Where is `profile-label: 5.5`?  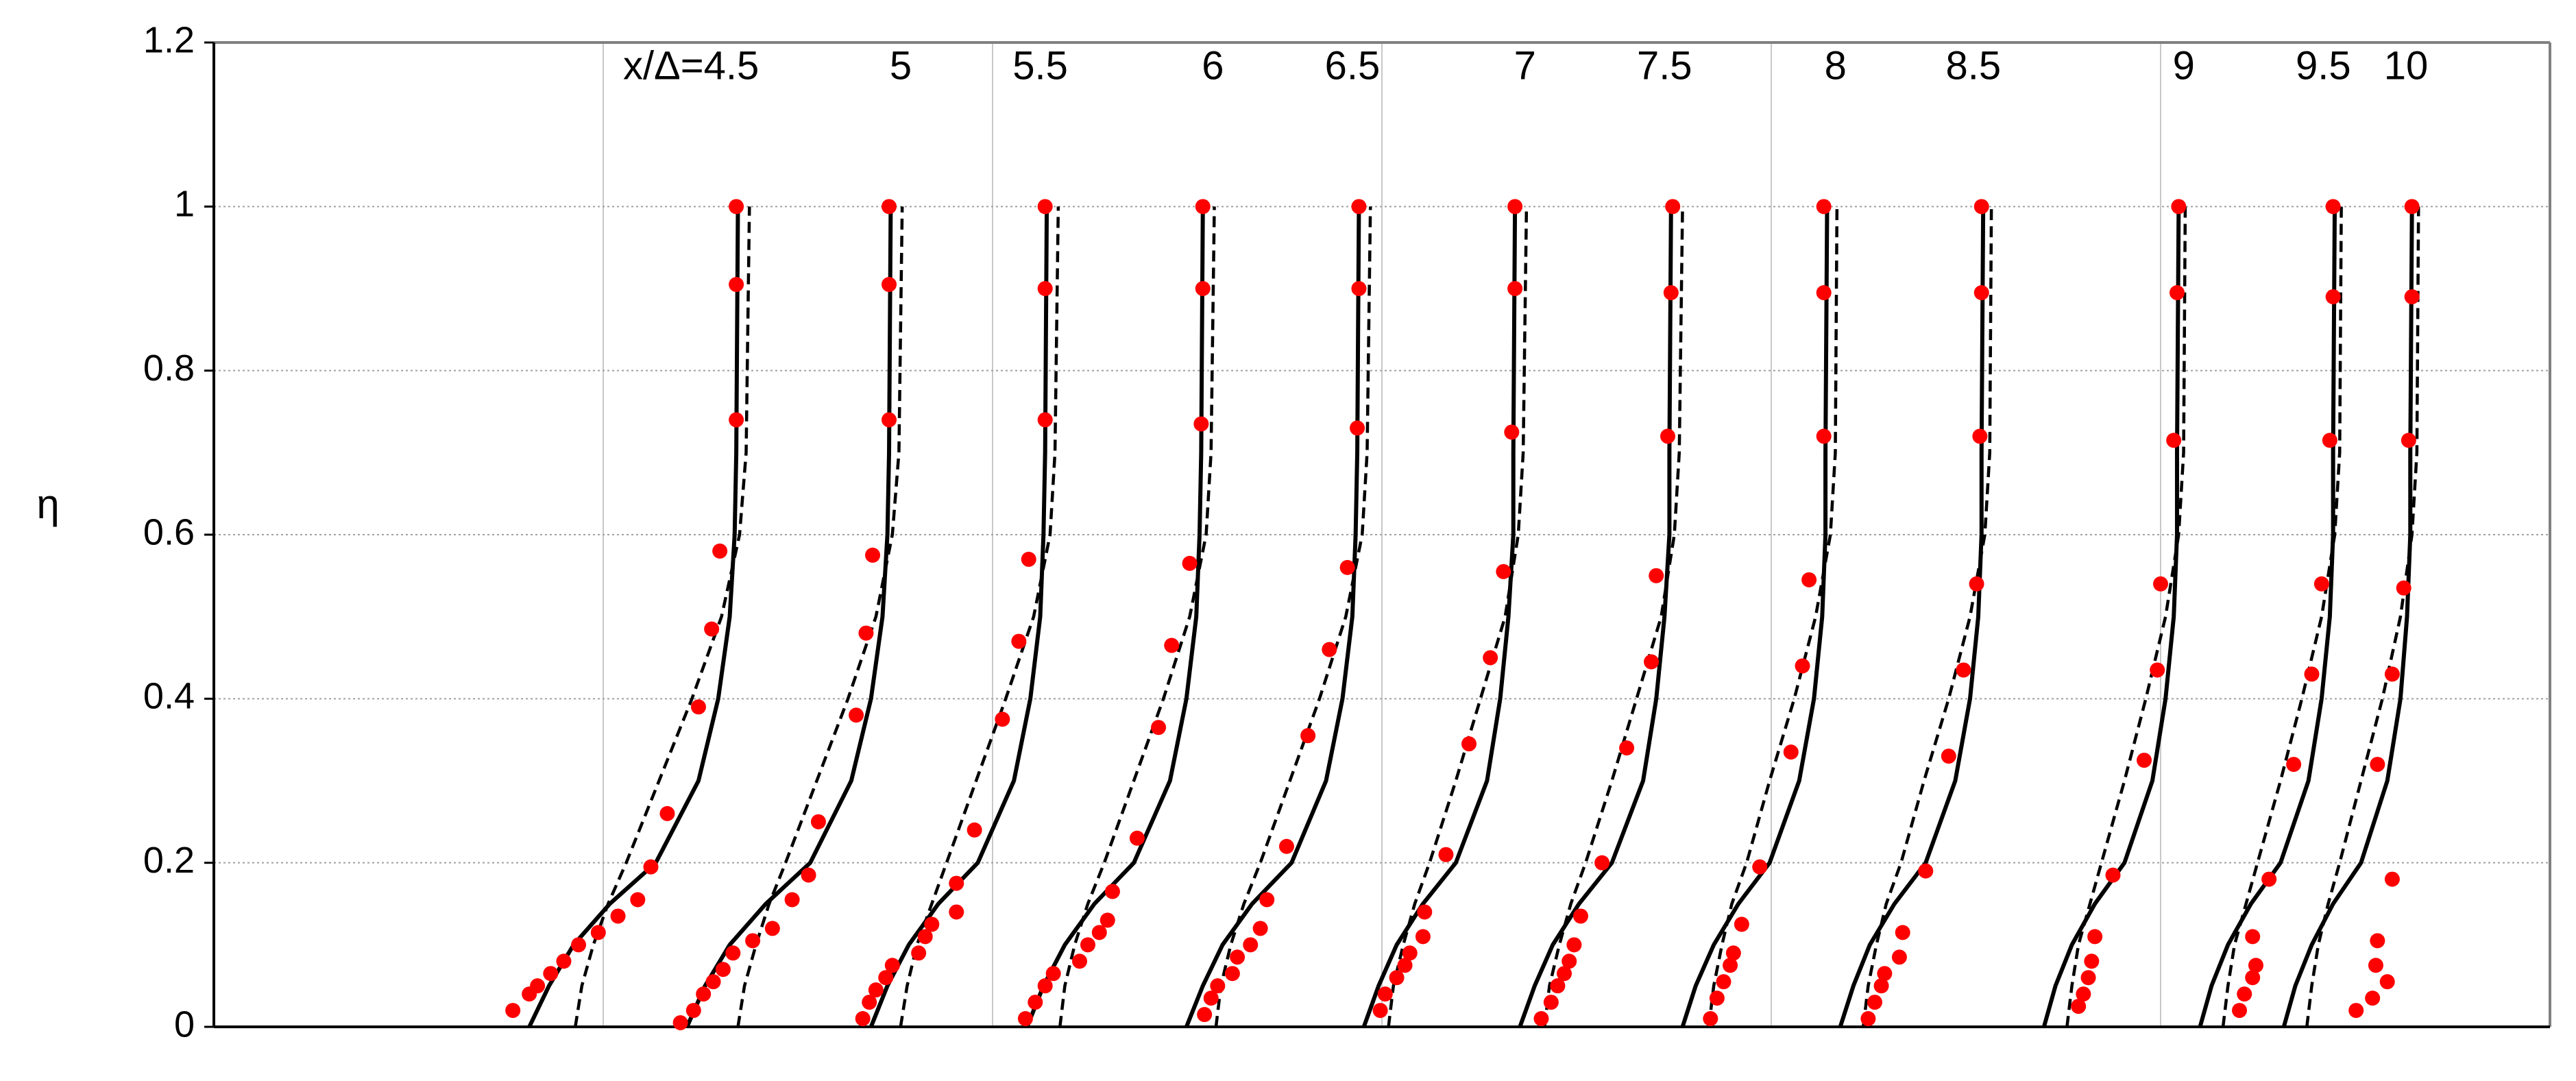 profile-label: 5.5 is located at coordinates (1040, 65).